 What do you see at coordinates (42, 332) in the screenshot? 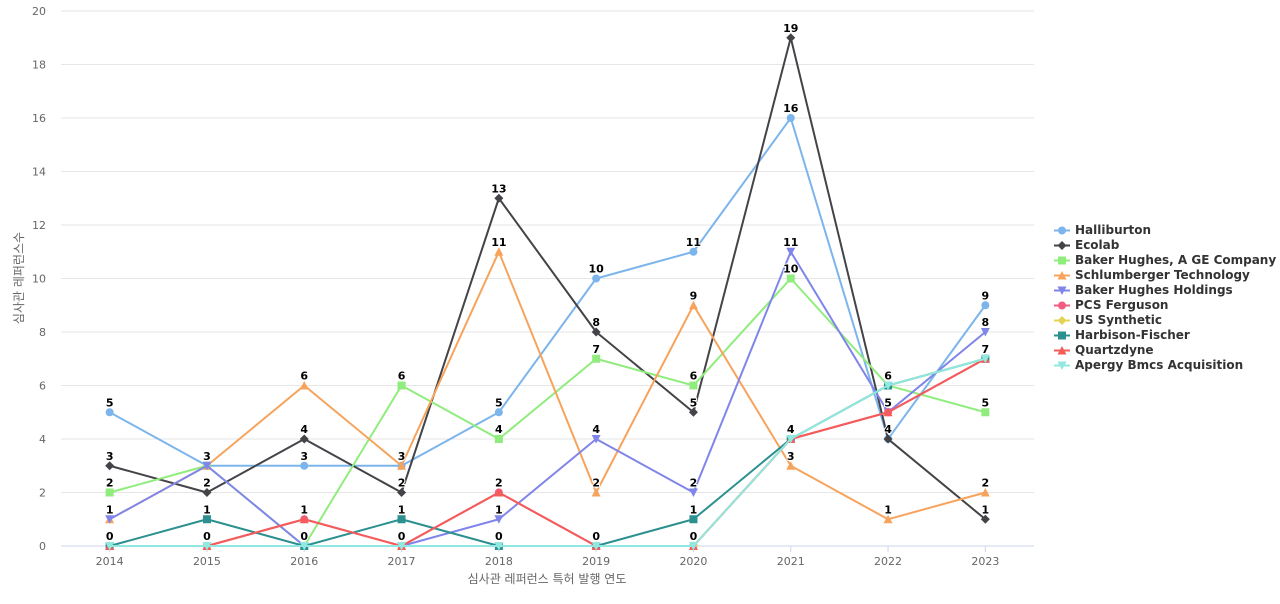
I see `y-tick-label: 8` at bounding box center [42, 332].